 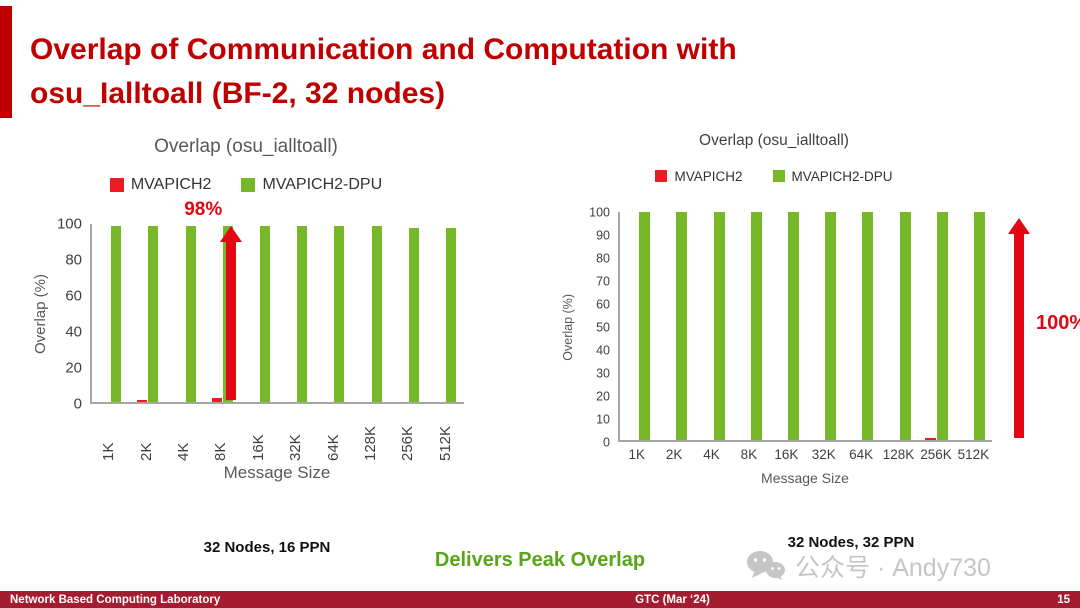 What do you see at coordinates (238, 93) in the screenshot?
I see `slide-title-line2: osu_Ialltoall (BF-2, 32 nodes)` at bounding box center [238, 93].